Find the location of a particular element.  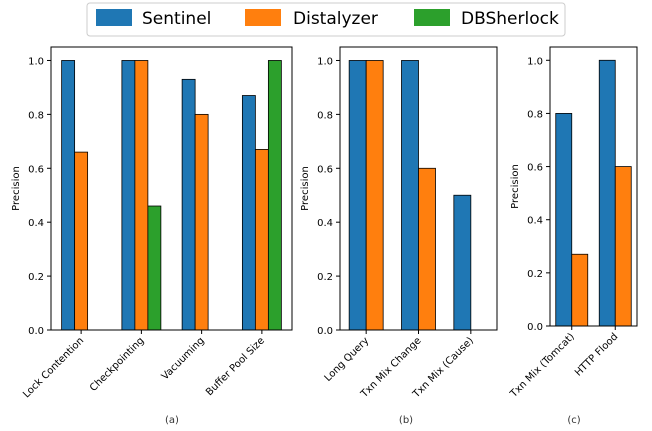

bar-distalyzer-vacuuming is located at coordinates (201, 222).